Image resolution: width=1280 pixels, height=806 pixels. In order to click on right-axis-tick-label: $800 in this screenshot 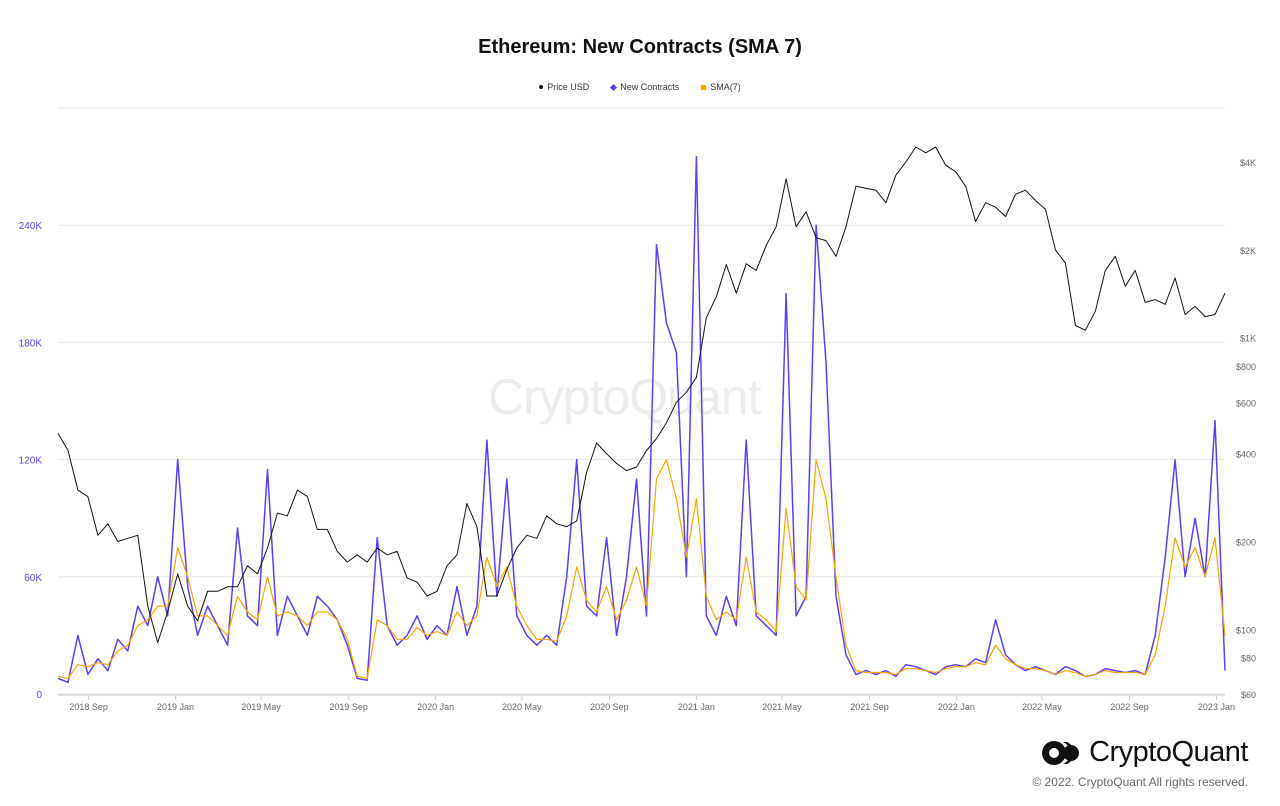, I will do `click(1246, 367)`.